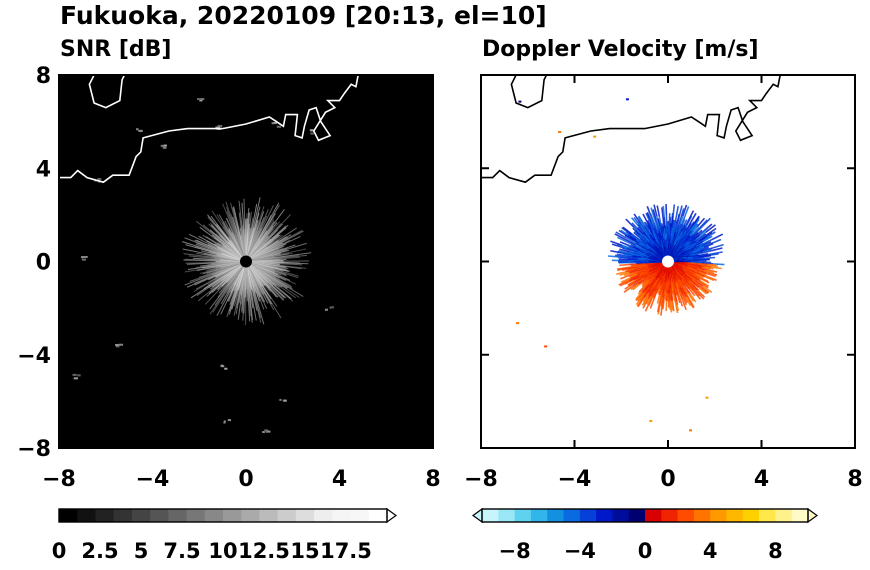 The width and height of the screenshot is (870, 570). Describe the element at coordinates (141, 551) in the screenshot. I see `colorbar-tick-label: 5` at that location.